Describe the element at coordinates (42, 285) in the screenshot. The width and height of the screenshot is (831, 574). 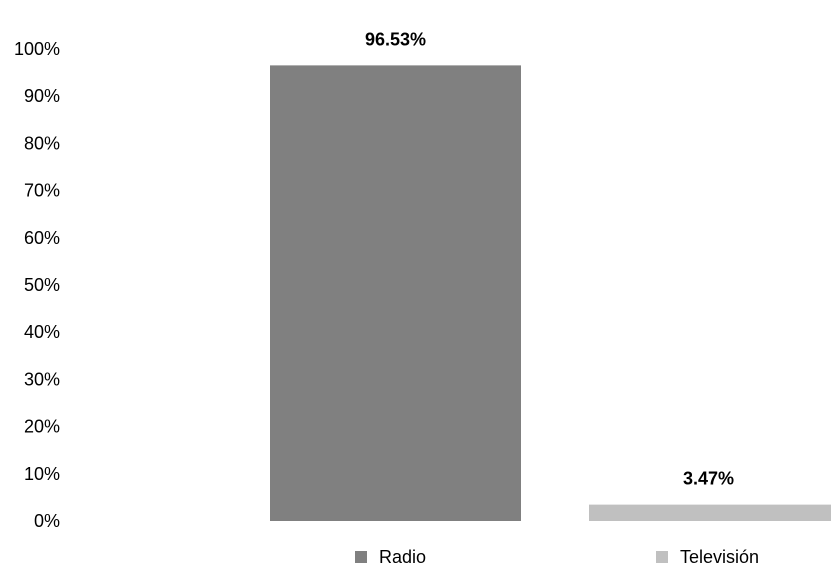
I see `y-tick-label: 50%` at that location.